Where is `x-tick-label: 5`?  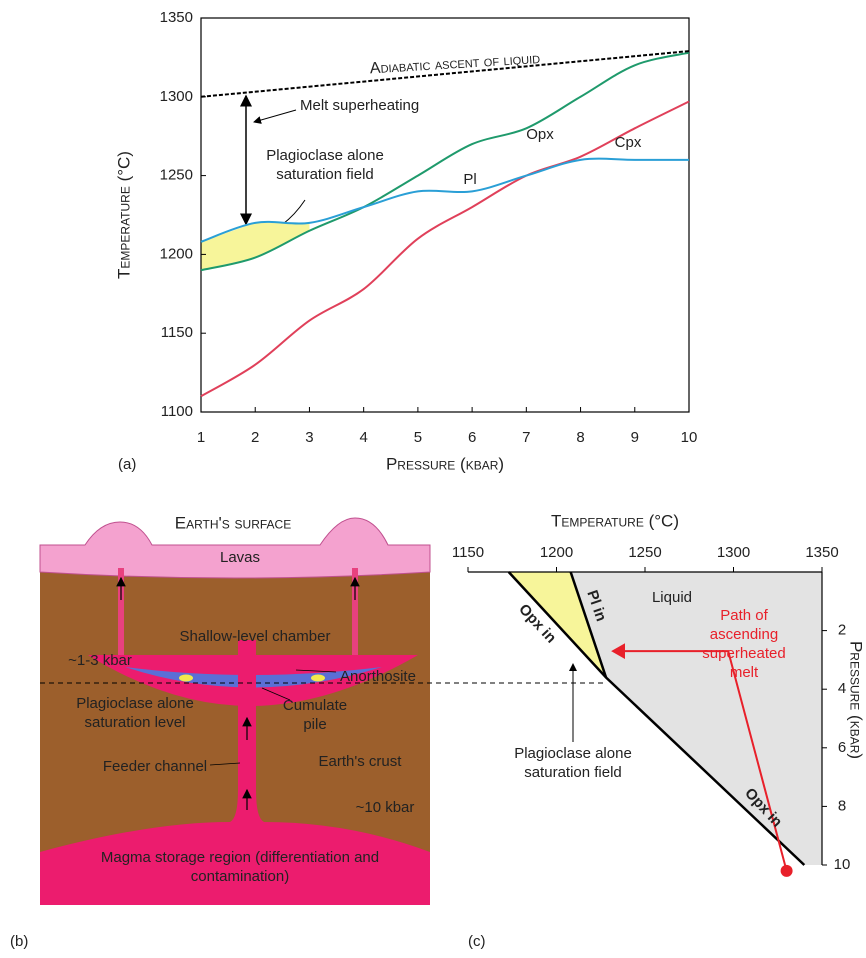
x-tick-label: 5 is located at coordinates (418, 437).